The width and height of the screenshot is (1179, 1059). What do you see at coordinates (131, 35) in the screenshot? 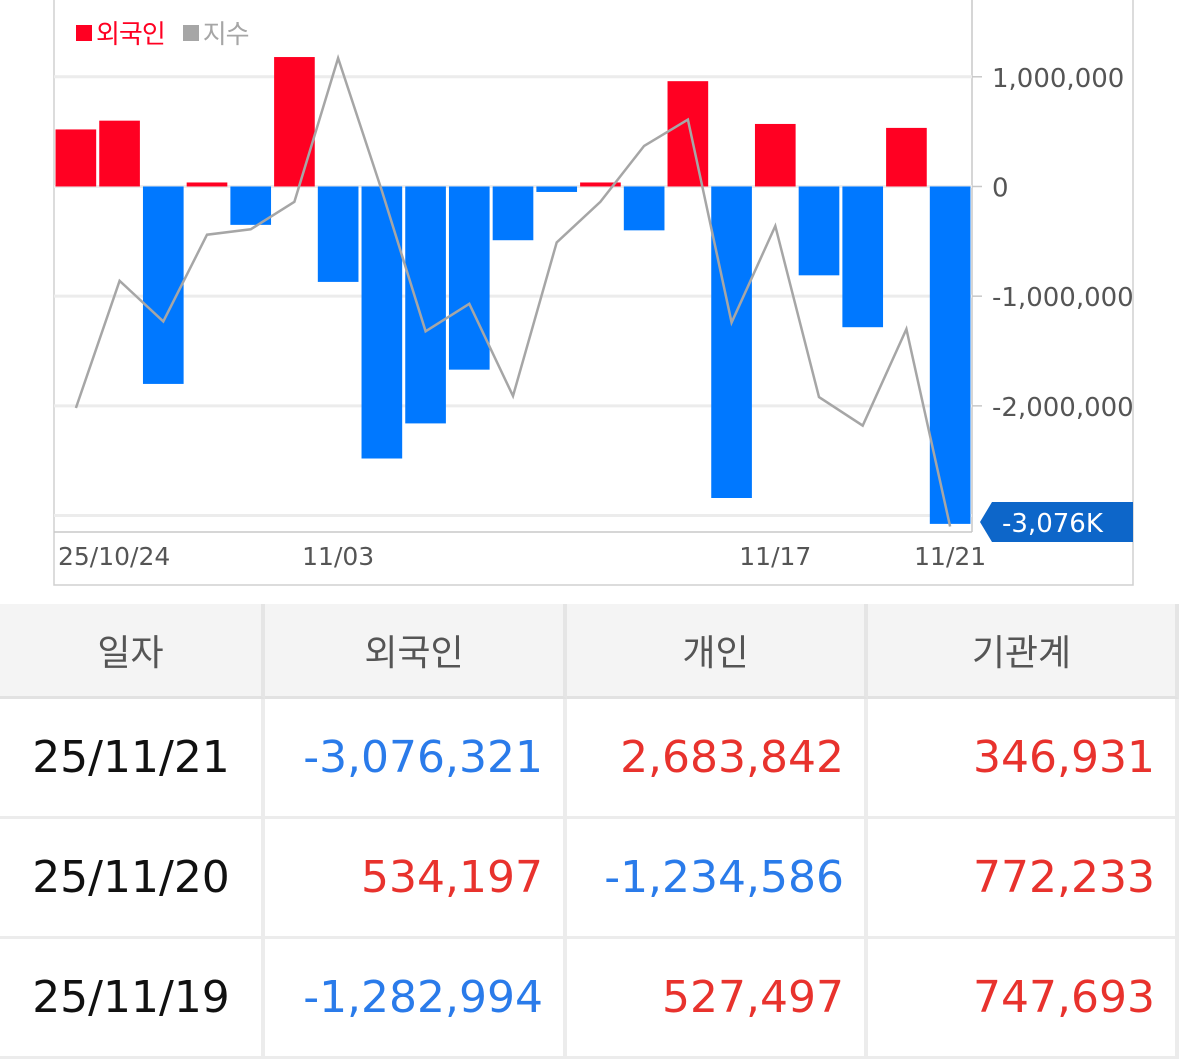
I see `legend-foreigner-label: 외국인` at bounding box center [131, 35].